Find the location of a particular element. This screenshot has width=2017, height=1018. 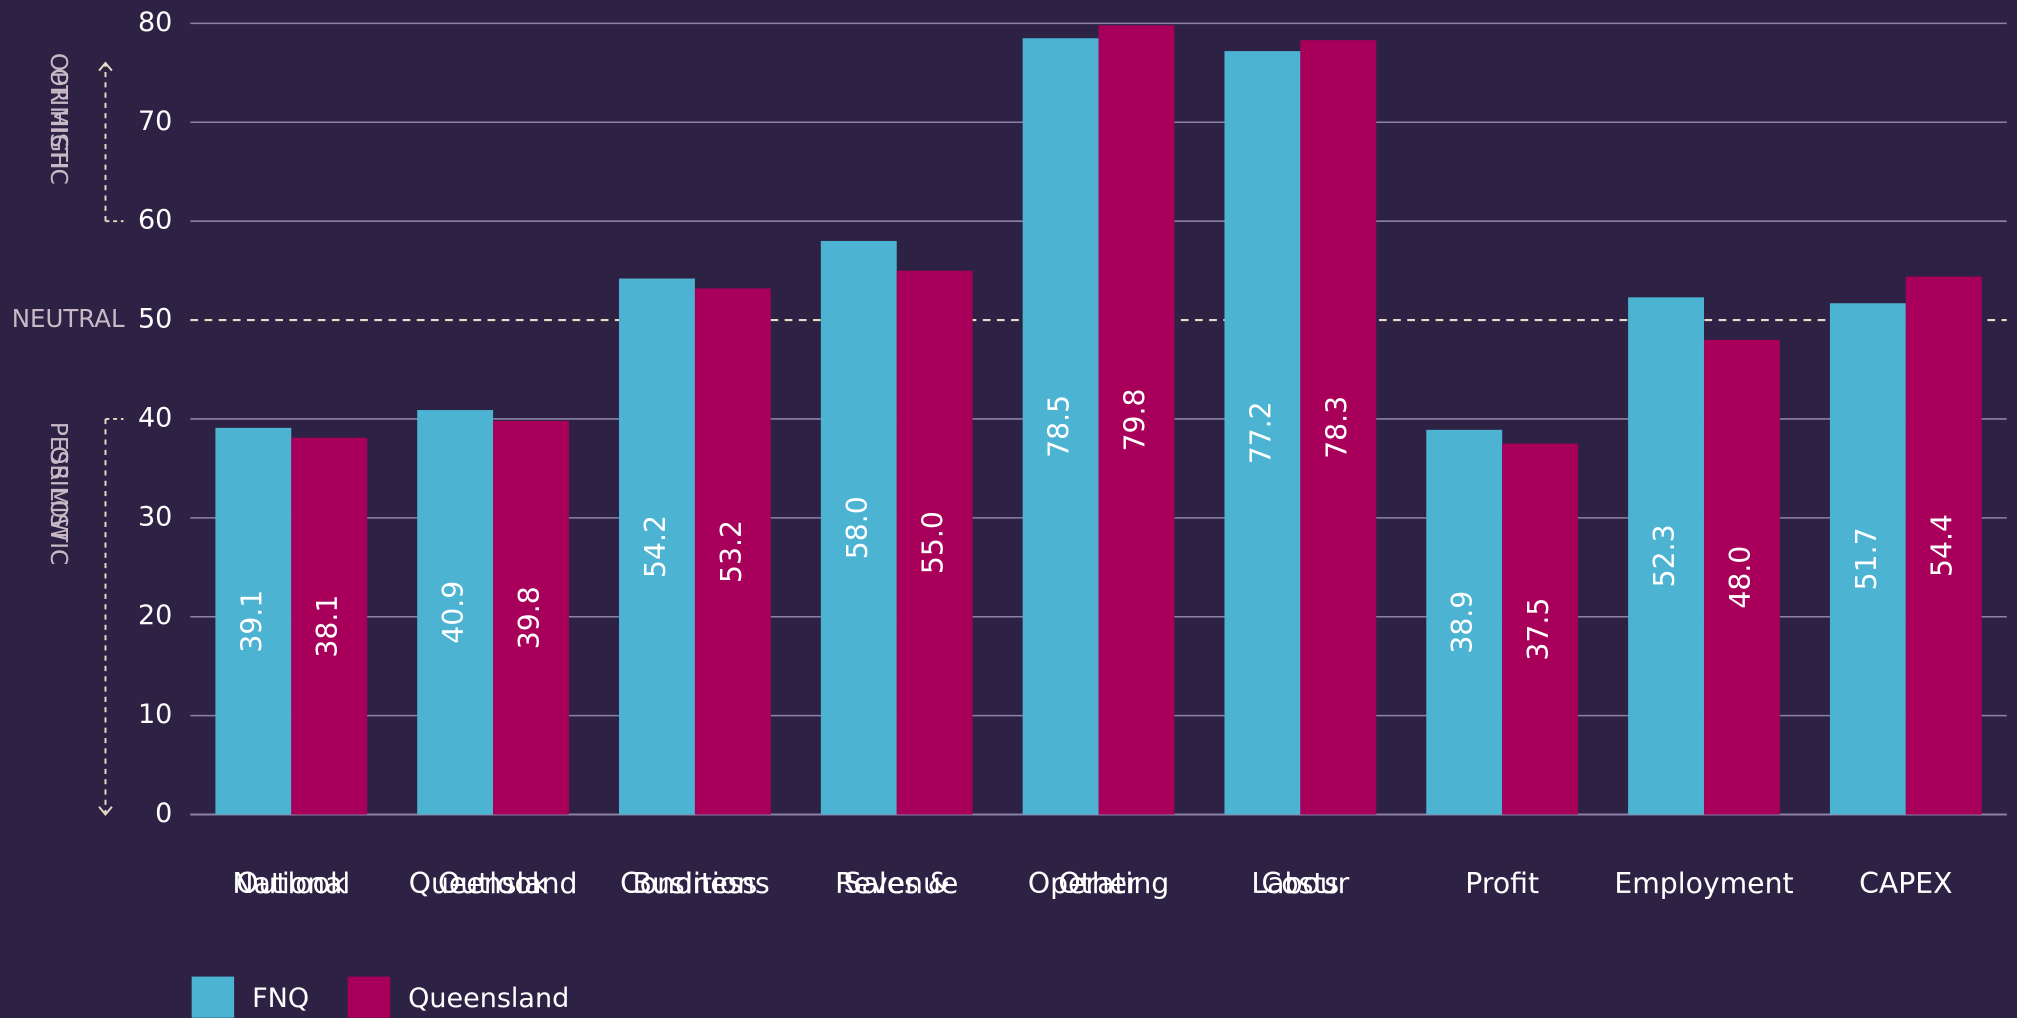

data-label: 58.0 is located at coordinates (857, 527).